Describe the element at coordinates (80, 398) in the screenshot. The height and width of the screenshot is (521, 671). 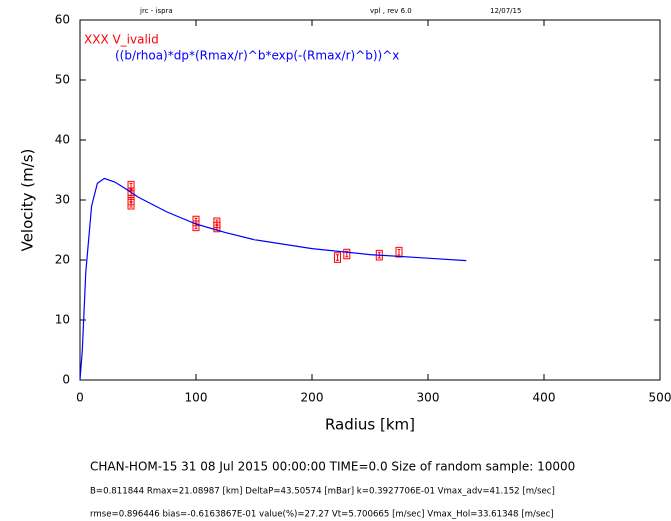
I see `x-tick-label: 0` at that location.